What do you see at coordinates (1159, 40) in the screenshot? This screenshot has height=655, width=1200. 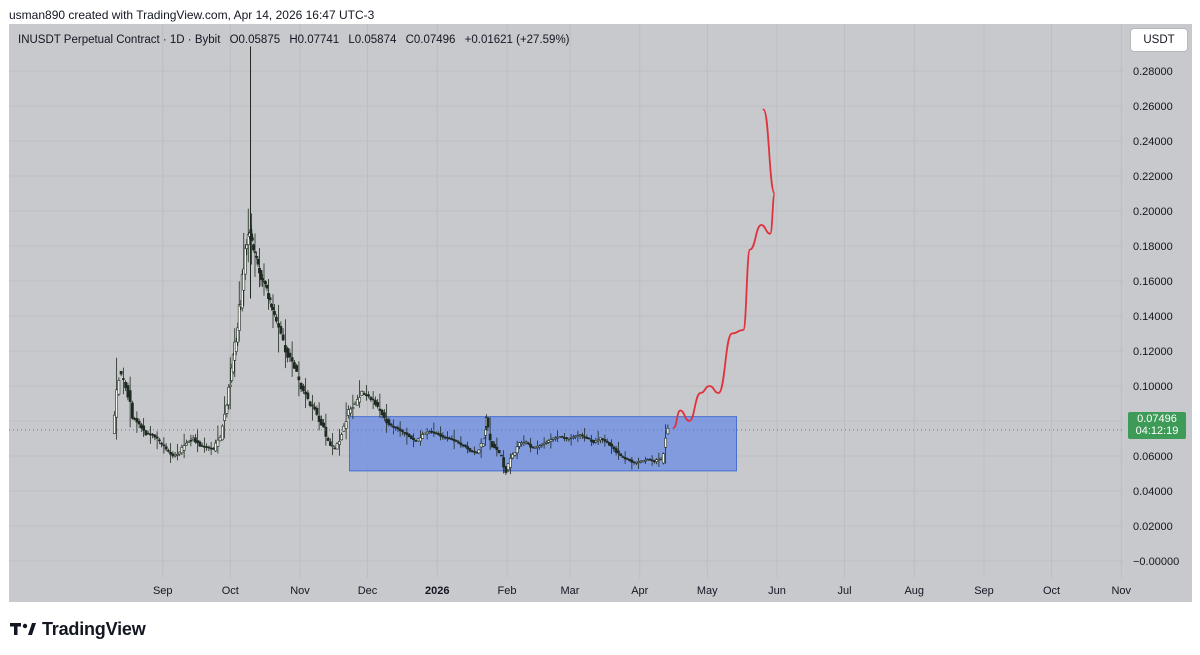 I see `currency-selector-button: USDT` at bounding box center [1159, 40].